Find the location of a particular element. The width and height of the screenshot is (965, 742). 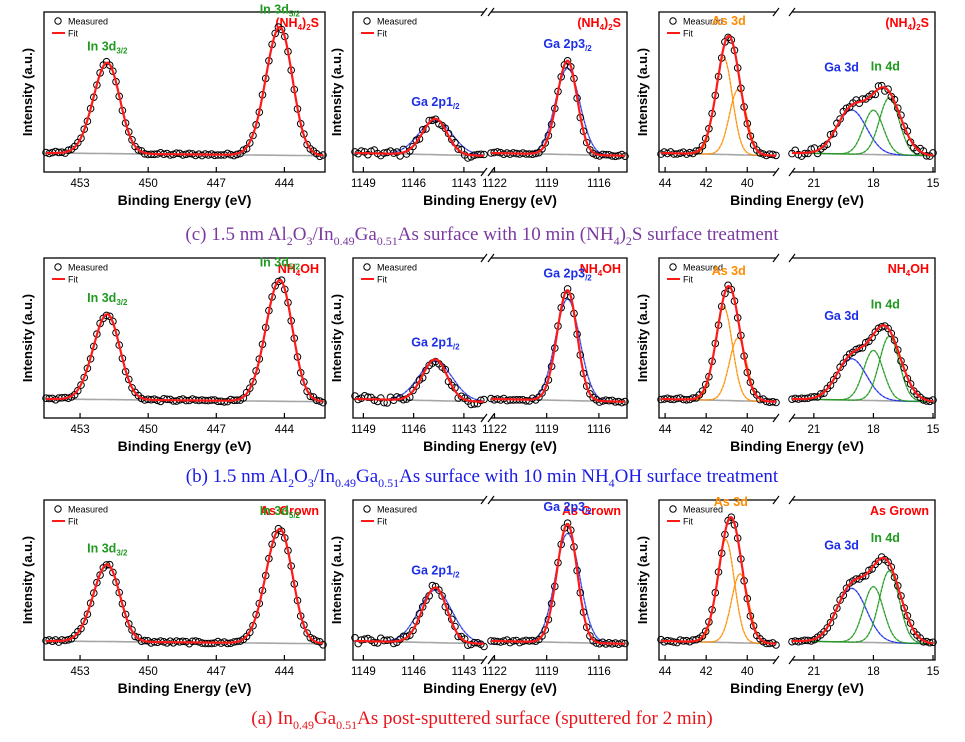

peak-label: Ga 3d is located at coordinates (841, 67).